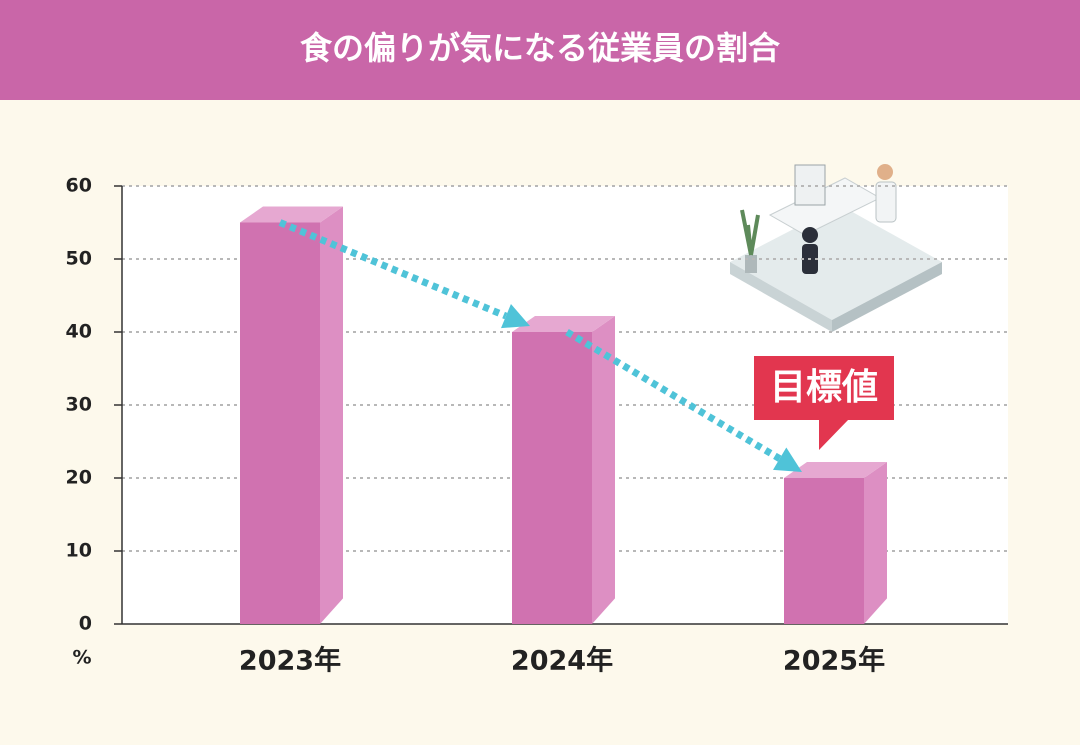 Image resolution: width=1080 pixels, height=745 pixels. What do you see at coordinates (834, 434) in the screenshot?
I see `callout-tail` at bounding box center [834, 434].